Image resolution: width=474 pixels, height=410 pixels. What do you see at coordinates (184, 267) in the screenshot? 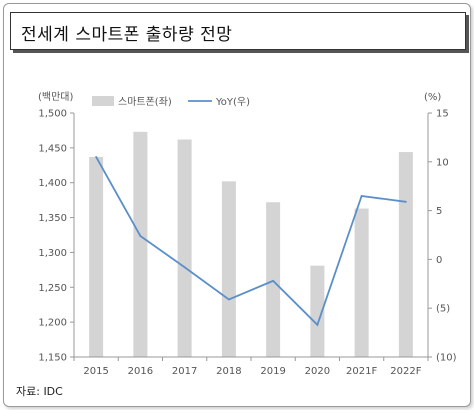
I see `yoy-point-2017` at bounding box center [184, 267].